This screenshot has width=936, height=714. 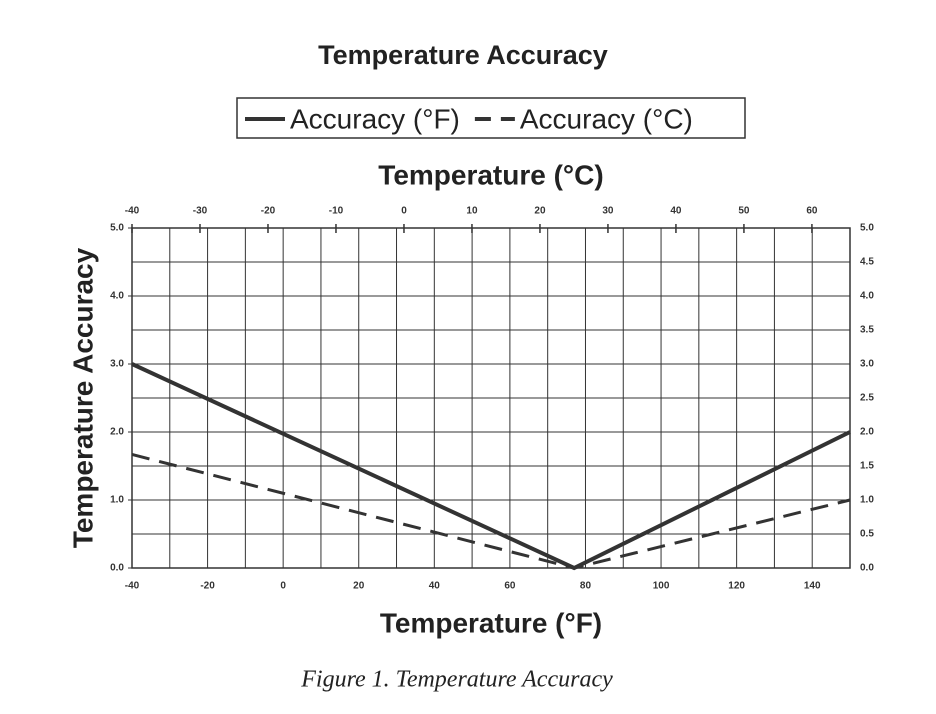 I want to click on caption: Figure 1. Temperature Accuracy, so click(x=456, y=680).